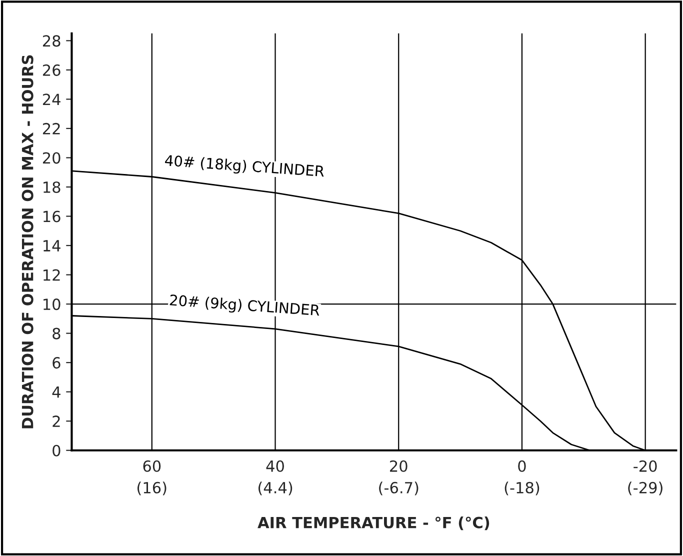 This screenshot has height=556, width=683. Describe the element at coordinates (56, 421) in the screenshot. I see `y-tick-label: 2` at that location.